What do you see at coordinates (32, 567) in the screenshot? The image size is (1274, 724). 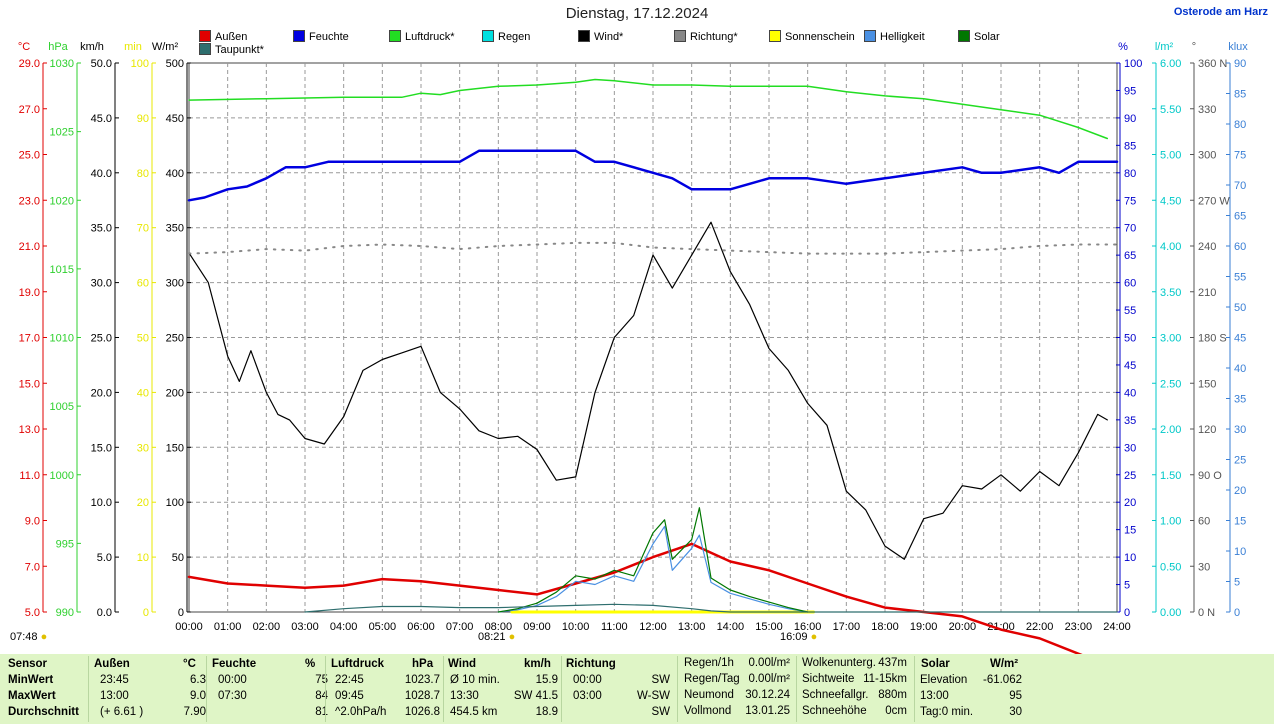 I see `axis-label-temp_c: 7.0` at bounding box center [32, 567].